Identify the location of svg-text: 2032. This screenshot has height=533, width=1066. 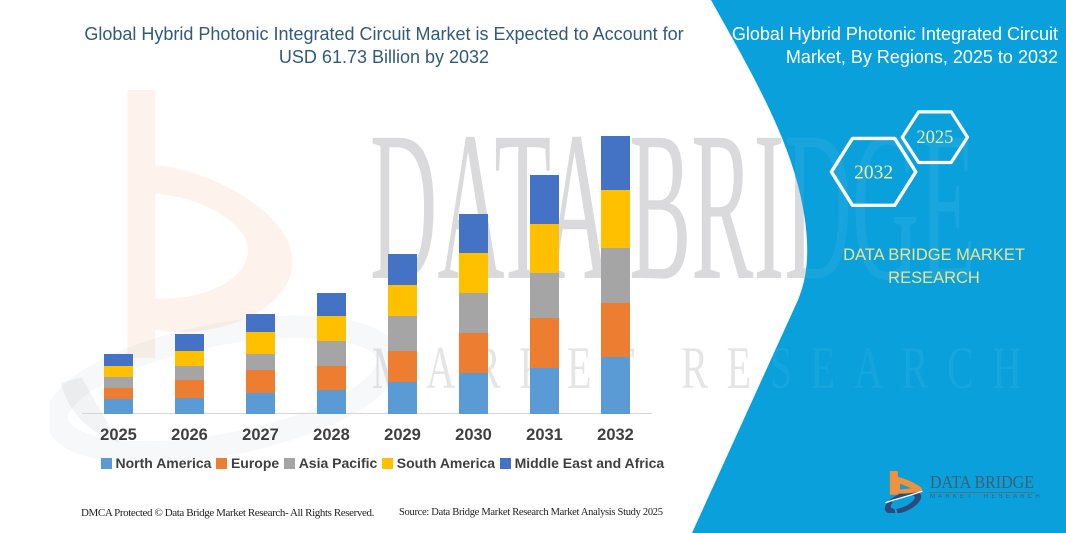
(873, 173).